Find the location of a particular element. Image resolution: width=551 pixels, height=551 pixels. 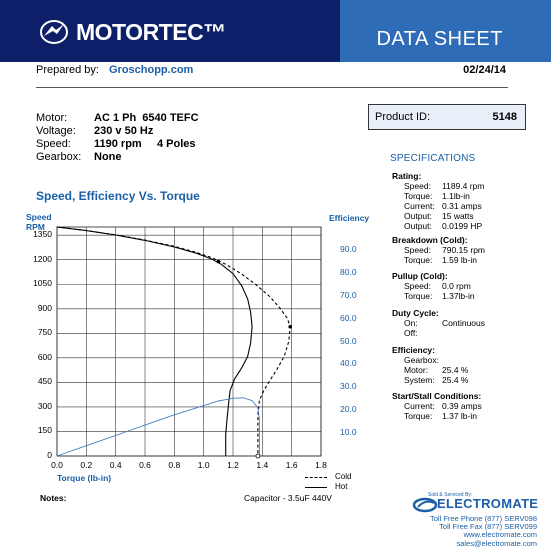

spec-value: Continuous is located at coordinates (464, 323).